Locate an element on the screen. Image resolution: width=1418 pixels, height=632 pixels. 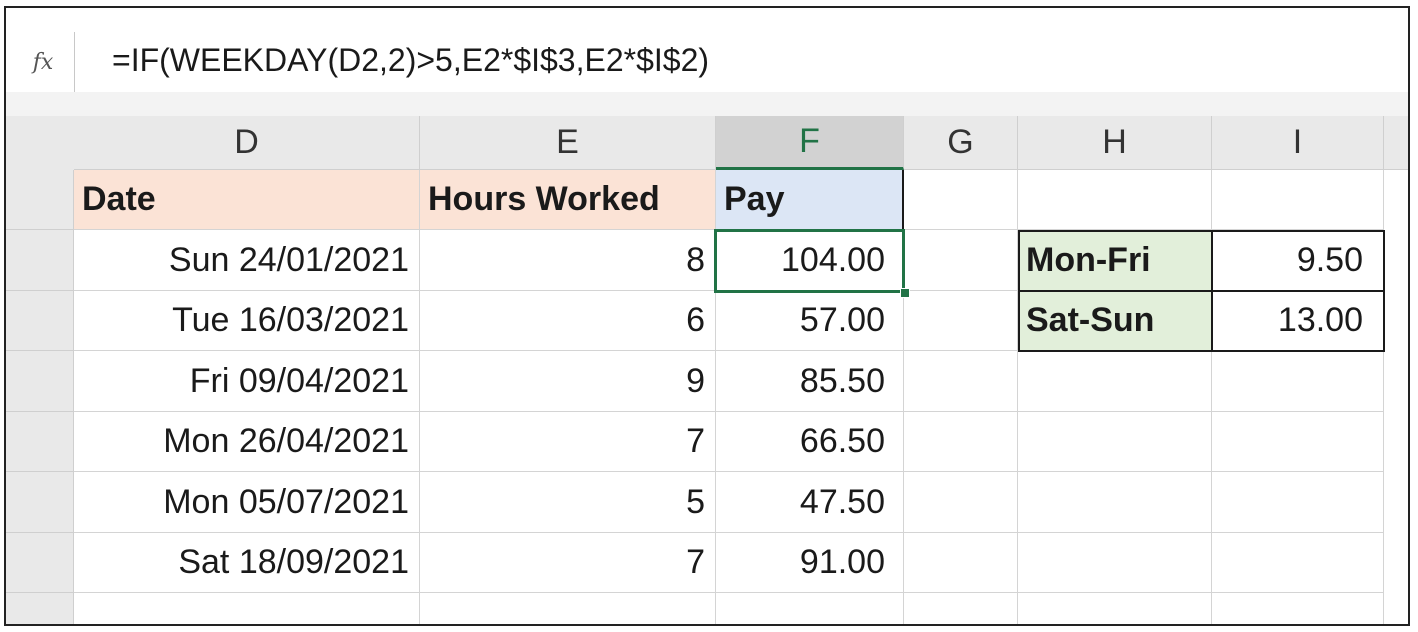
date-cell: Sun 24/01/2021 is located at coordinates (247, 260).